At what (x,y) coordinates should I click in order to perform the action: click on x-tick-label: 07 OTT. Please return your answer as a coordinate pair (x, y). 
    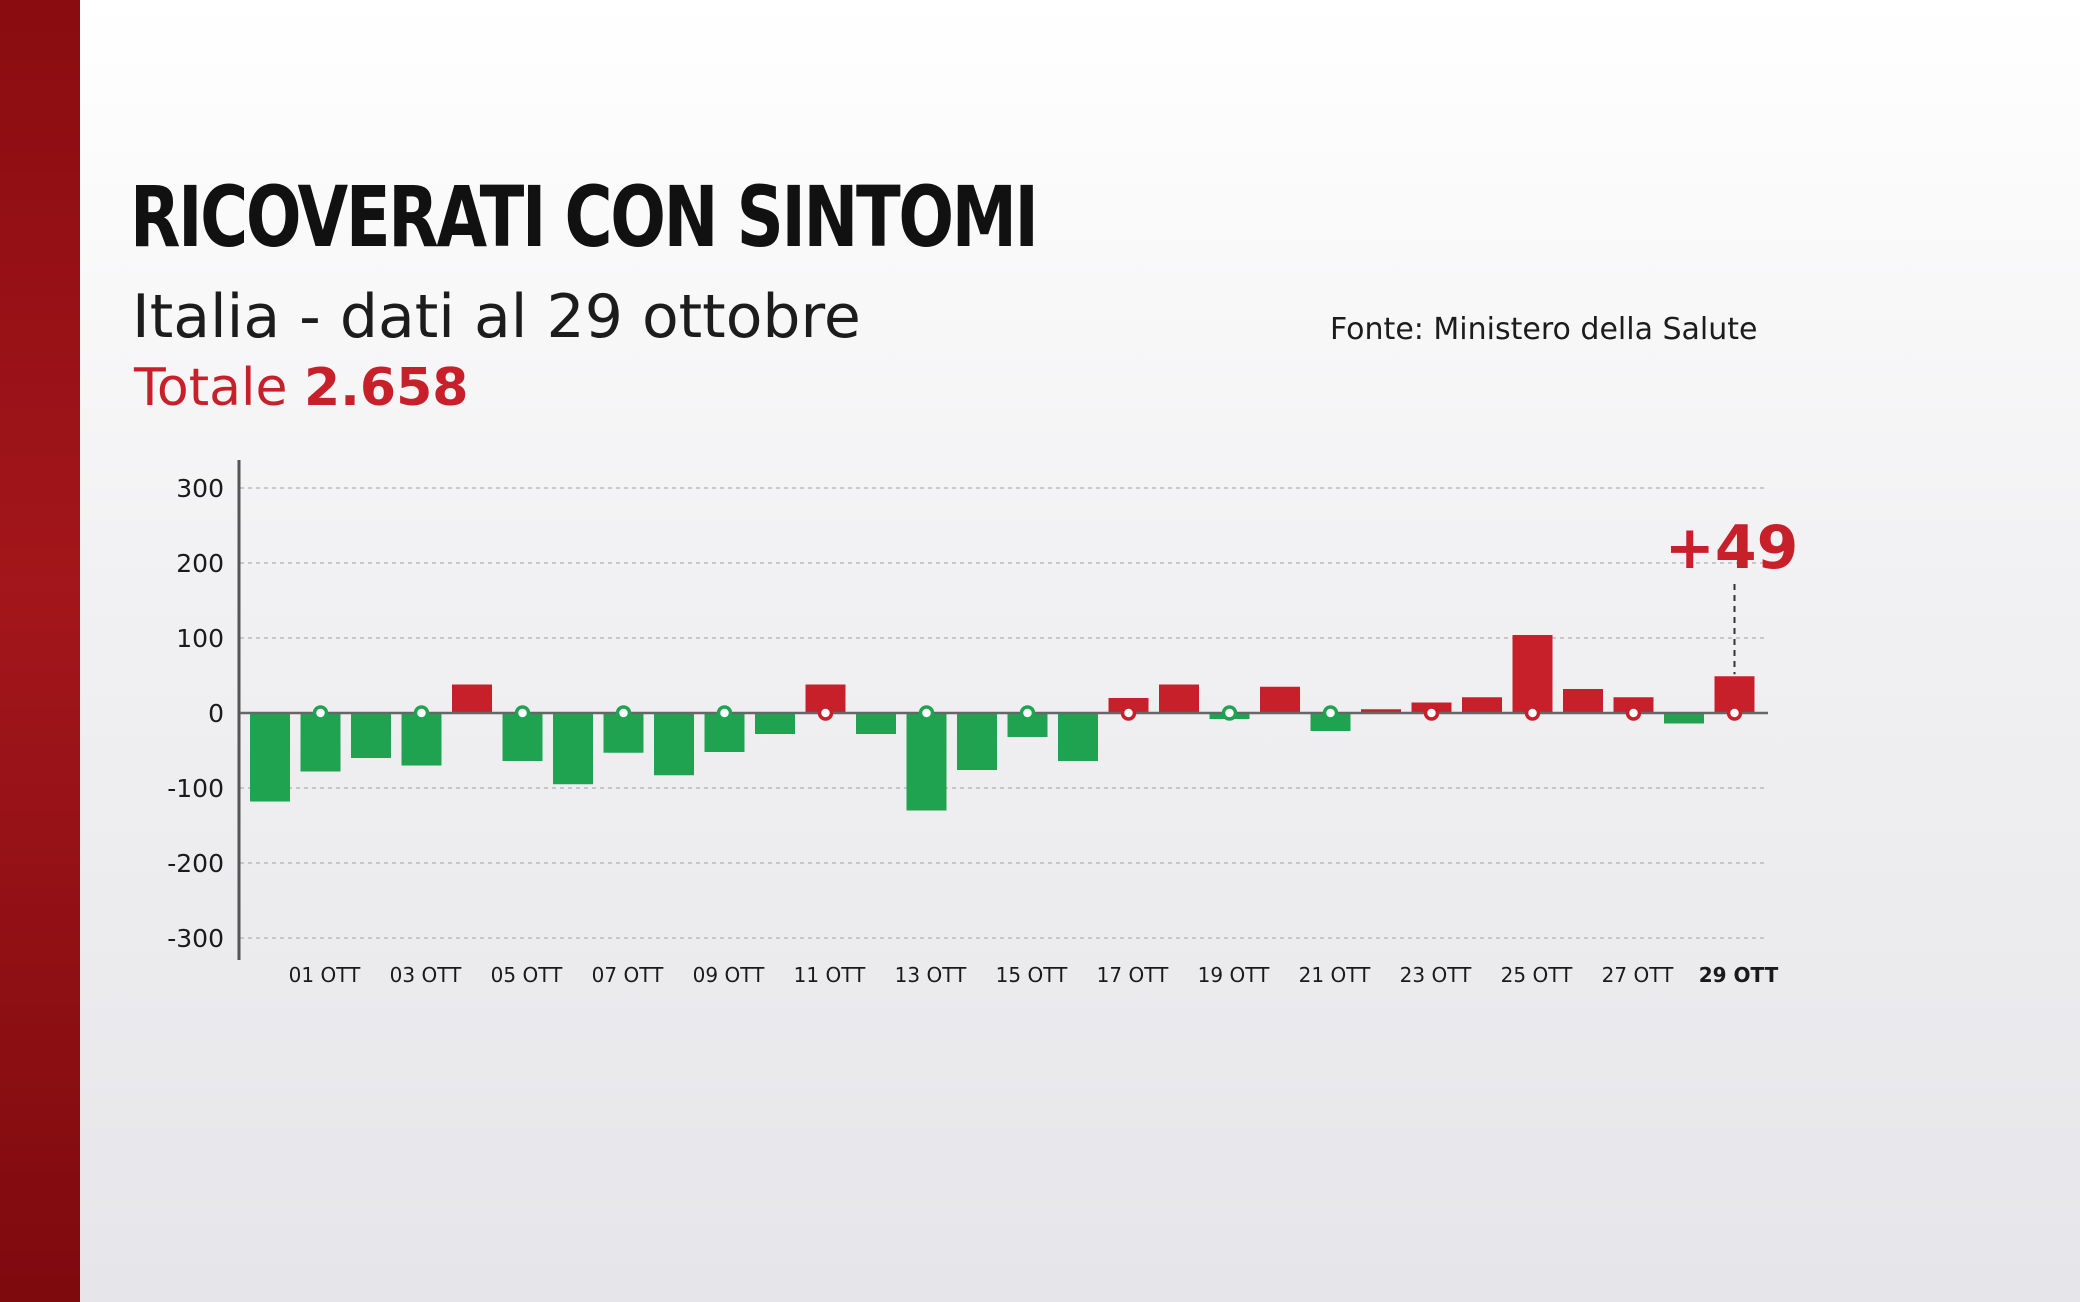
    Looking at the image, I should click on (628, 975).